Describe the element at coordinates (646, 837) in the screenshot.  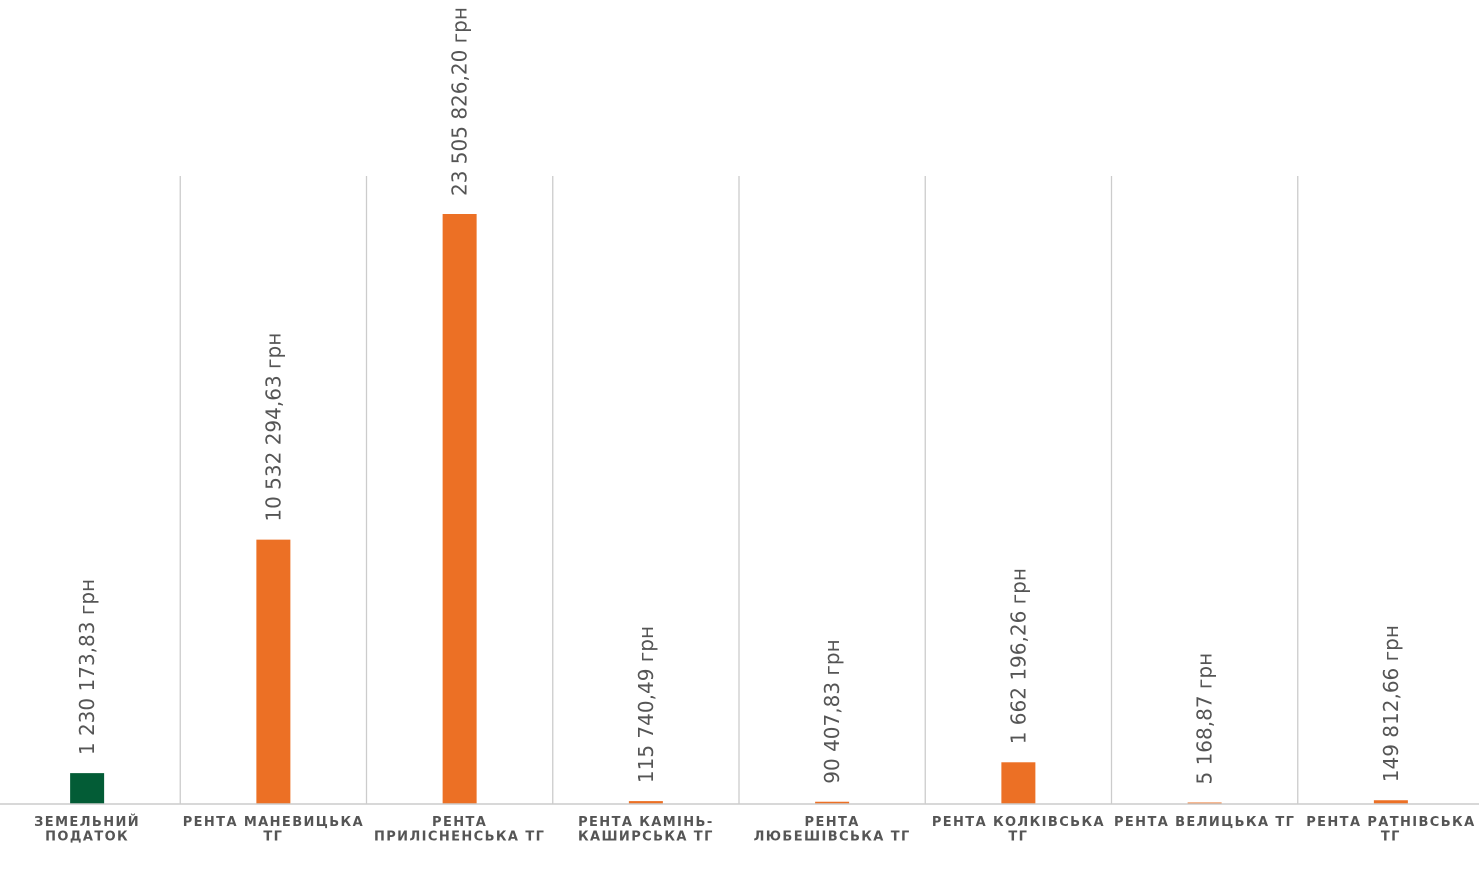
I see `category-tick-label: КАШИРСЬКА ТГ` at that location.